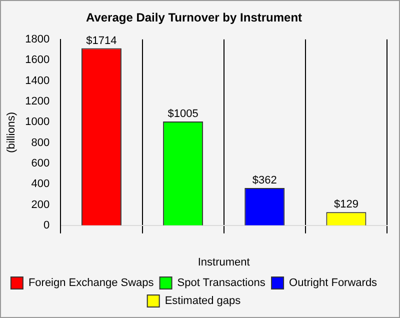  Describe the element at coordinates (221, 283) in the screenshot. I see `legend-label: Spot Transactions` at that location.